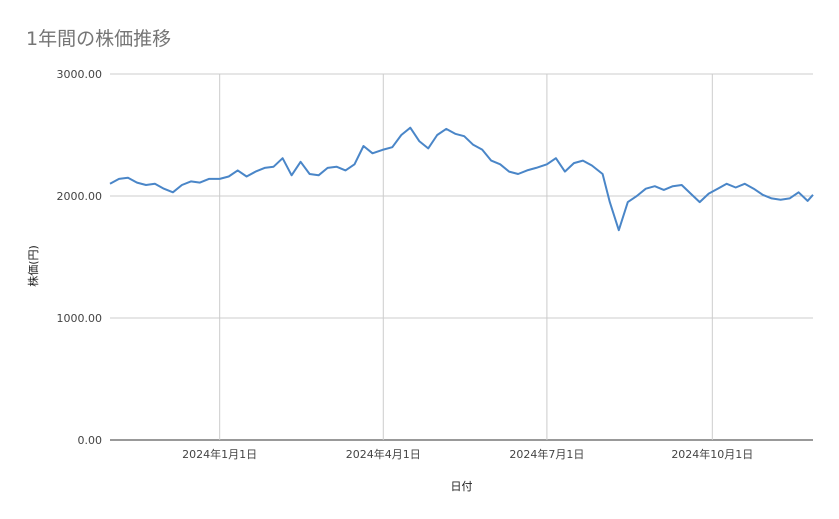 The height and width of the screenshot is (519, 839). I want to click on x-tick-label: 2024年1月1日, so click(219, 454).